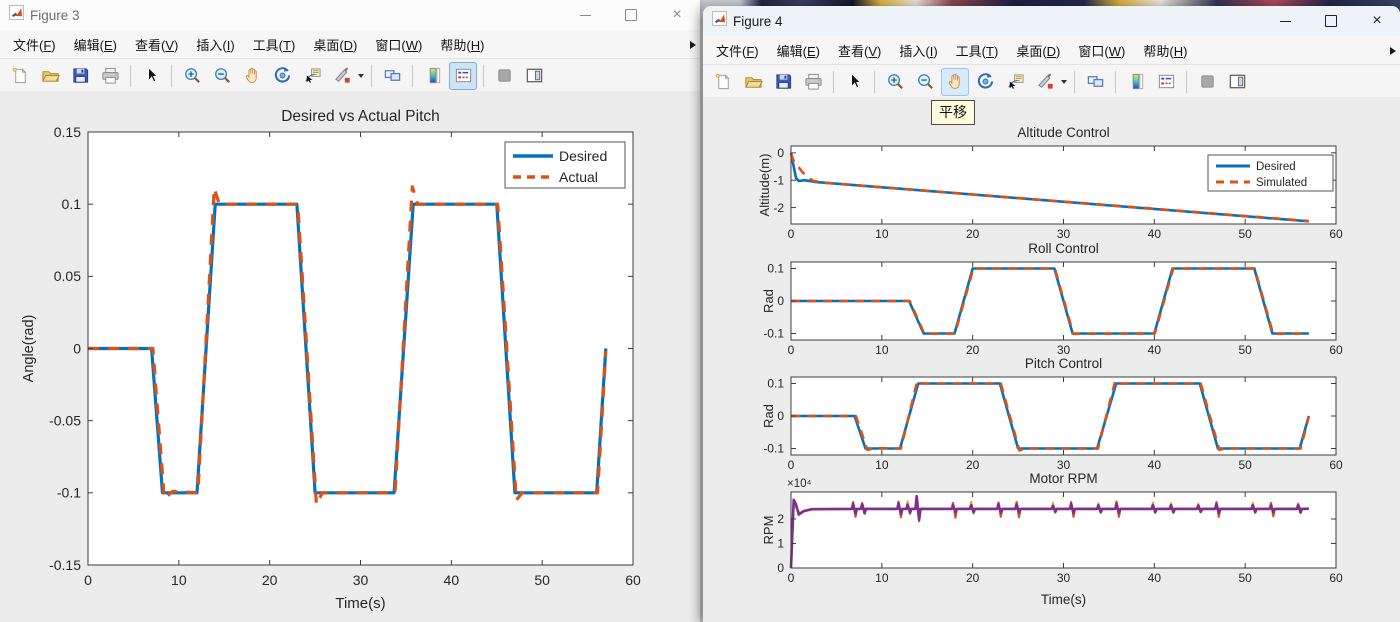 The height and width of the screenshot is (622, 1400). I want to click on svg-text: Actual, so click(578, 177).